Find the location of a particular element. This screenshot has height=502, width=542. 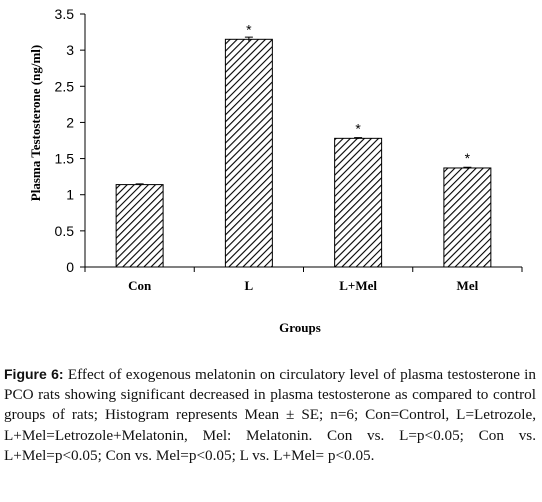

y-tick-label: 0.5 is located at coordinates (65, 231).